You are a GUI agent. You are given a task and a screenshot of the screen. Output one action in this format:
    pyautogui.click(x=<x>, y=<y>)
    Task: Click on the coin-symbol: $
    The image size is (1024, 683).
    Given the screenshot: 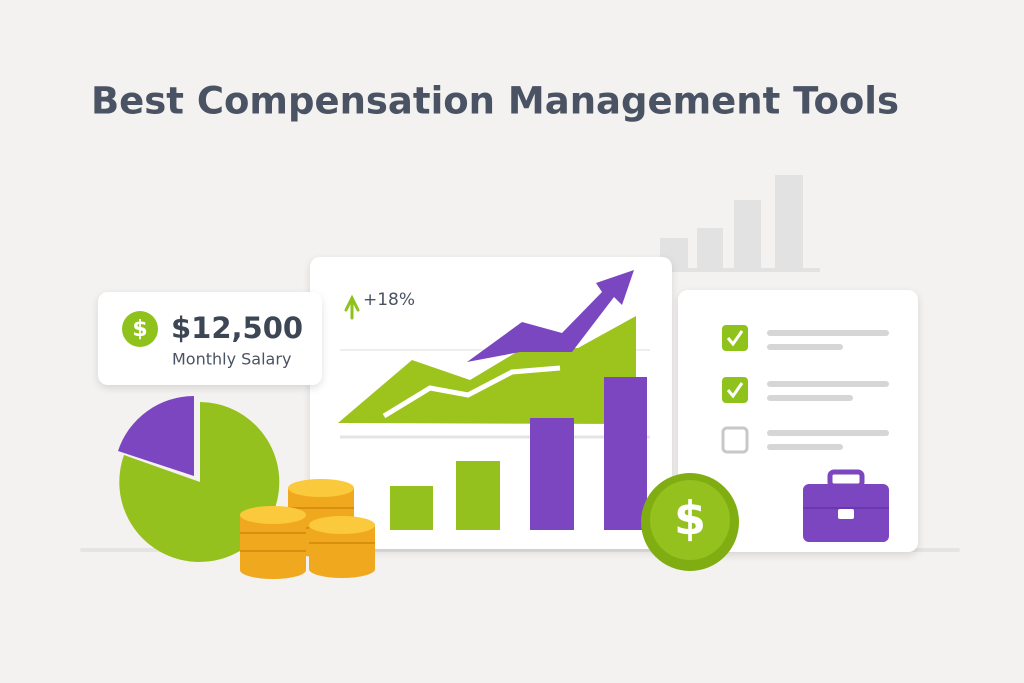 What is the action you would take?
    pyautogui.click(x=690, y=519)
    